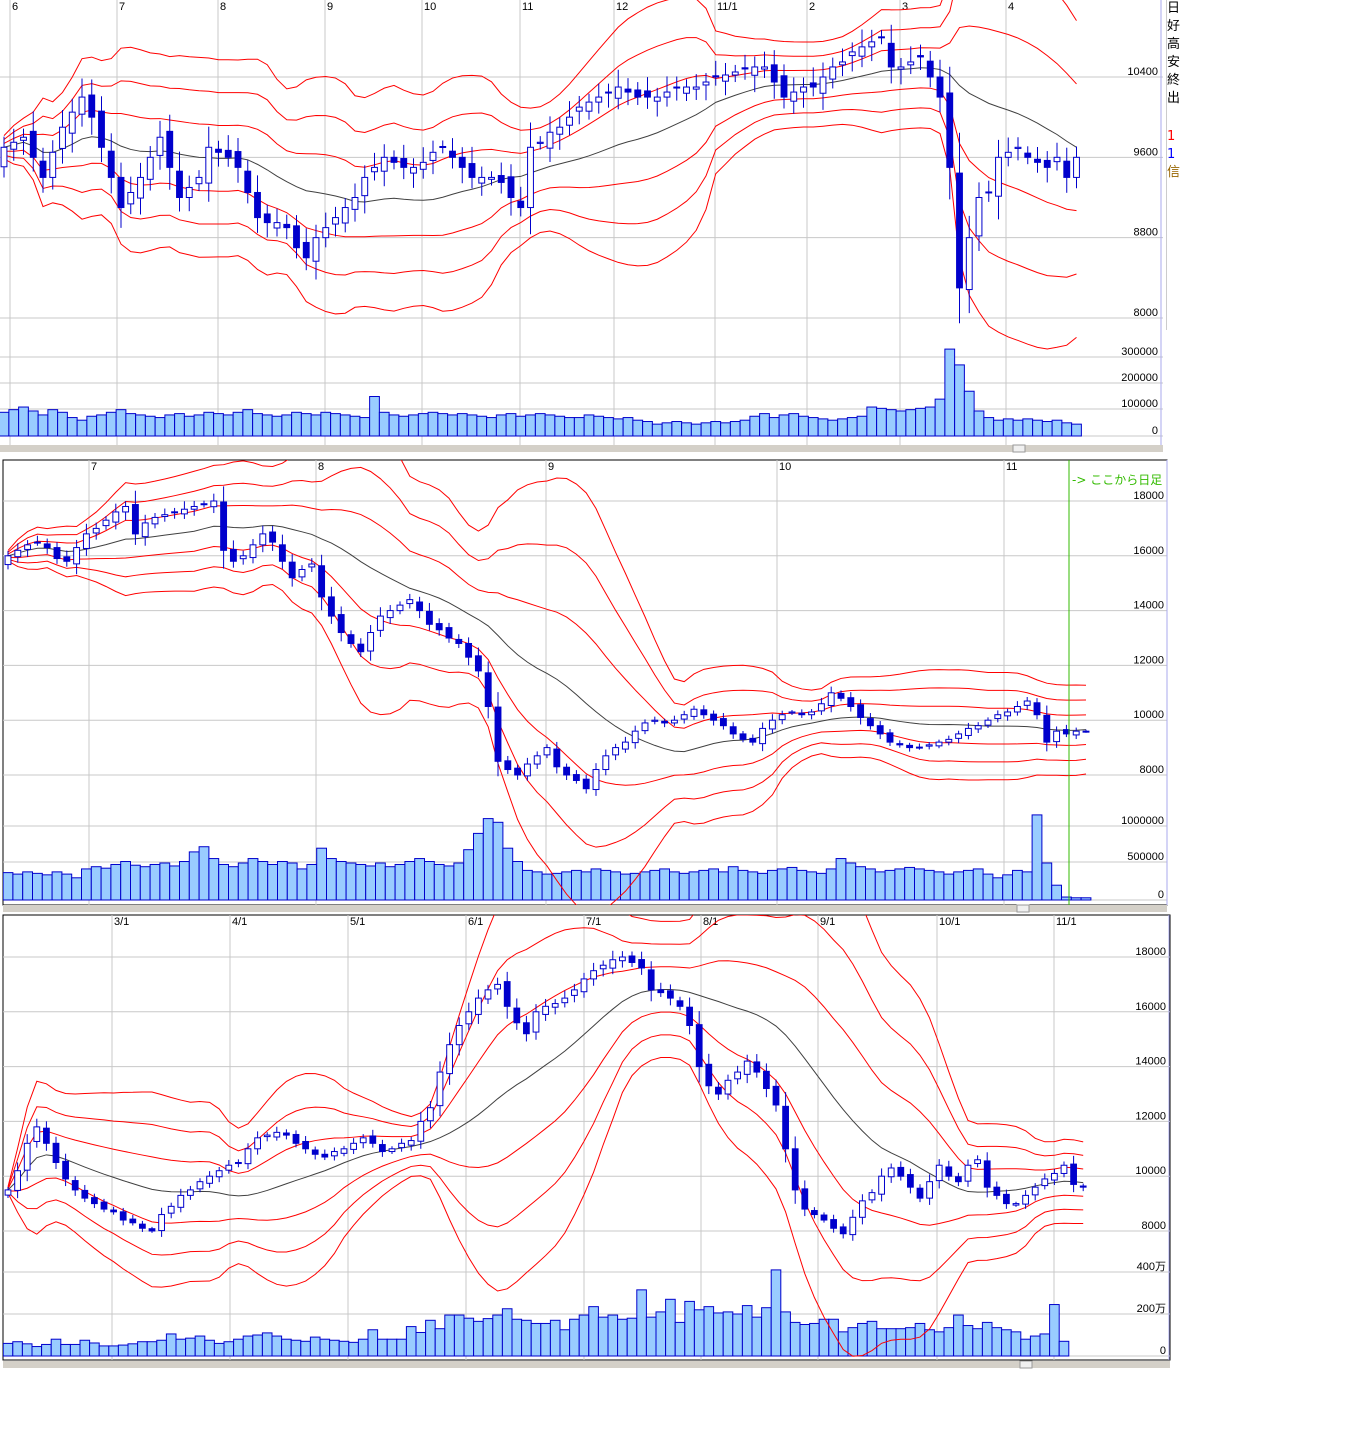 Image resolution: width=1372 pixels, height=1444 pixels. Describe the element at coordinates (827, 922) in the screenshot. I see `x-tick-label: 9/1` at that location.